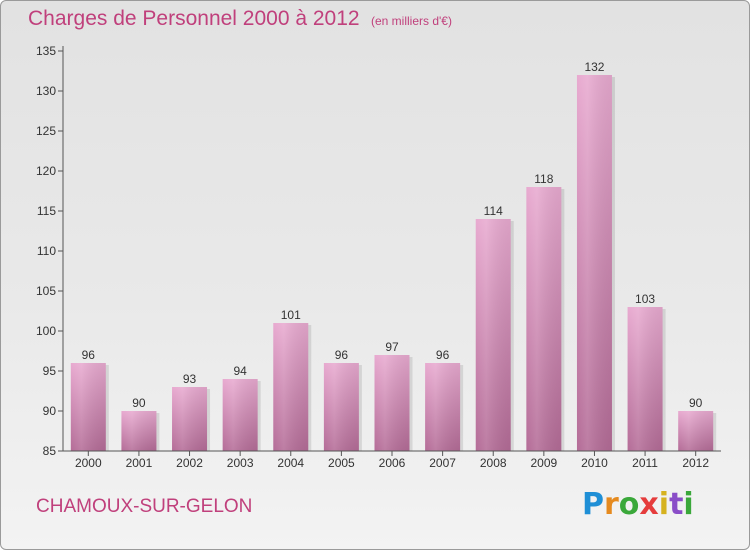  What do you see at coordinates (194, 18) in the screenshot?
I see `chart-title: Charges de Personnel 2000 à 2012` at bounding box center [194, 18].